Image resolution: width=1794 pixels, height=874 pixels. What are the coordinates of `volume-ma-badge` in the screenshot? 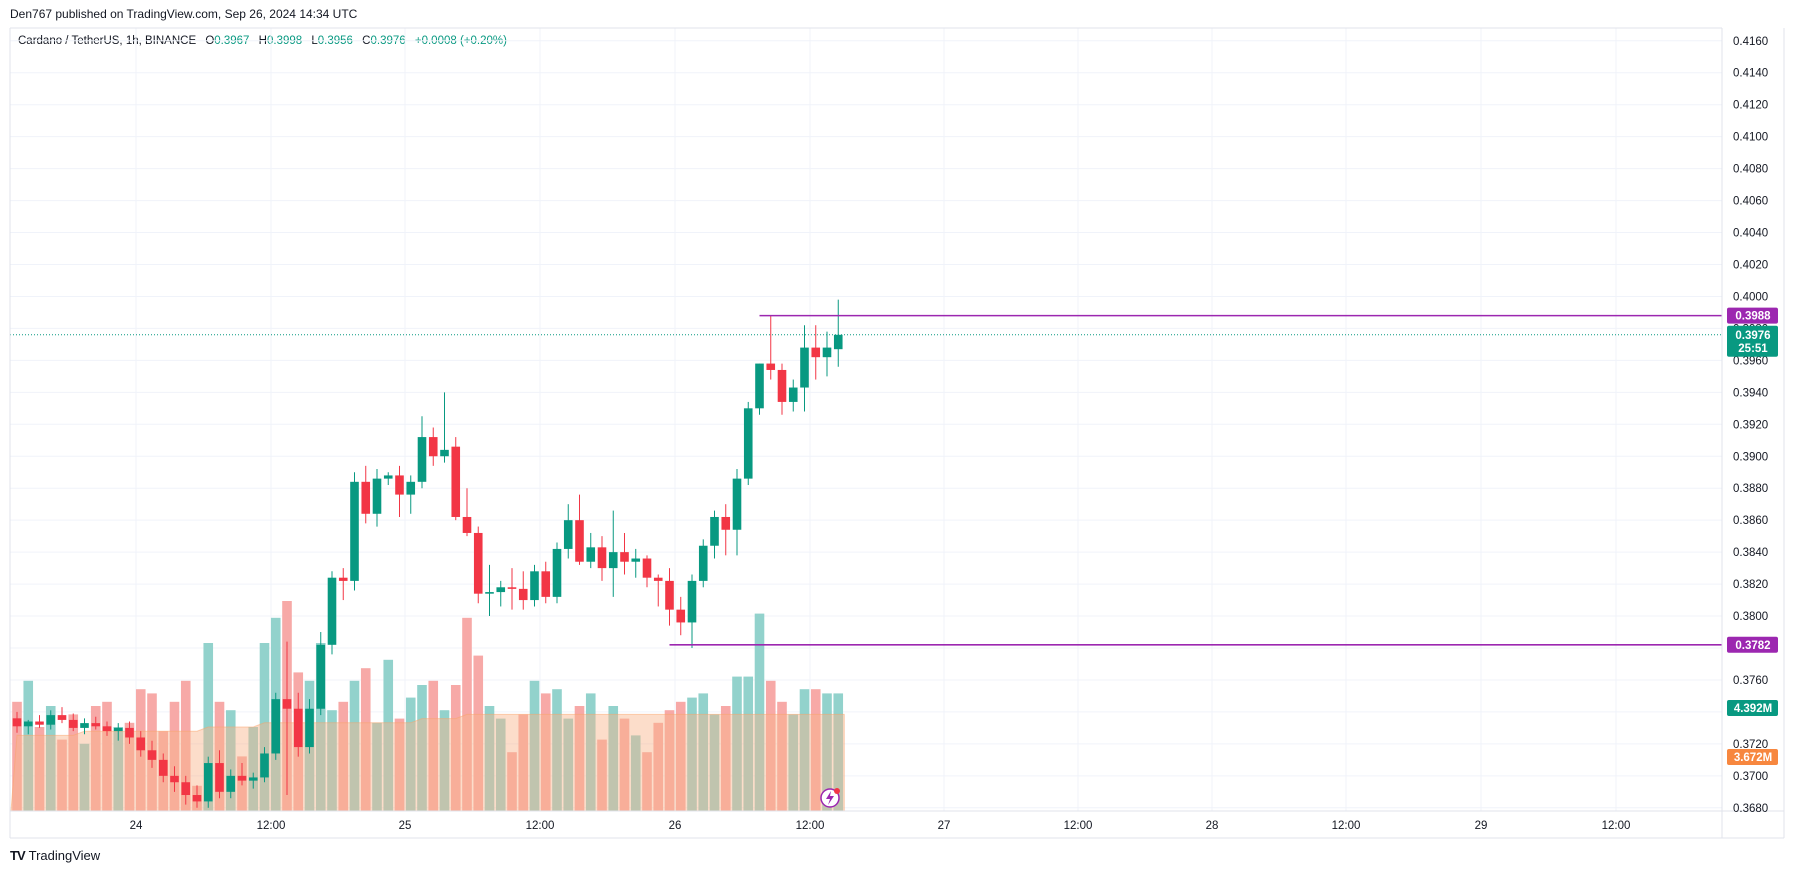 It's located at (1752, 757).